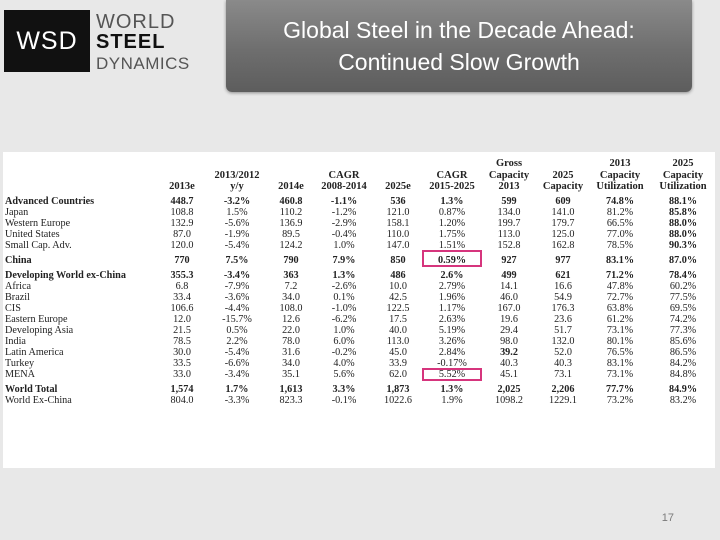  Describe the element at coordinates (182, 352) in the screenshot. I see `table-cell: 30.0` at that location.